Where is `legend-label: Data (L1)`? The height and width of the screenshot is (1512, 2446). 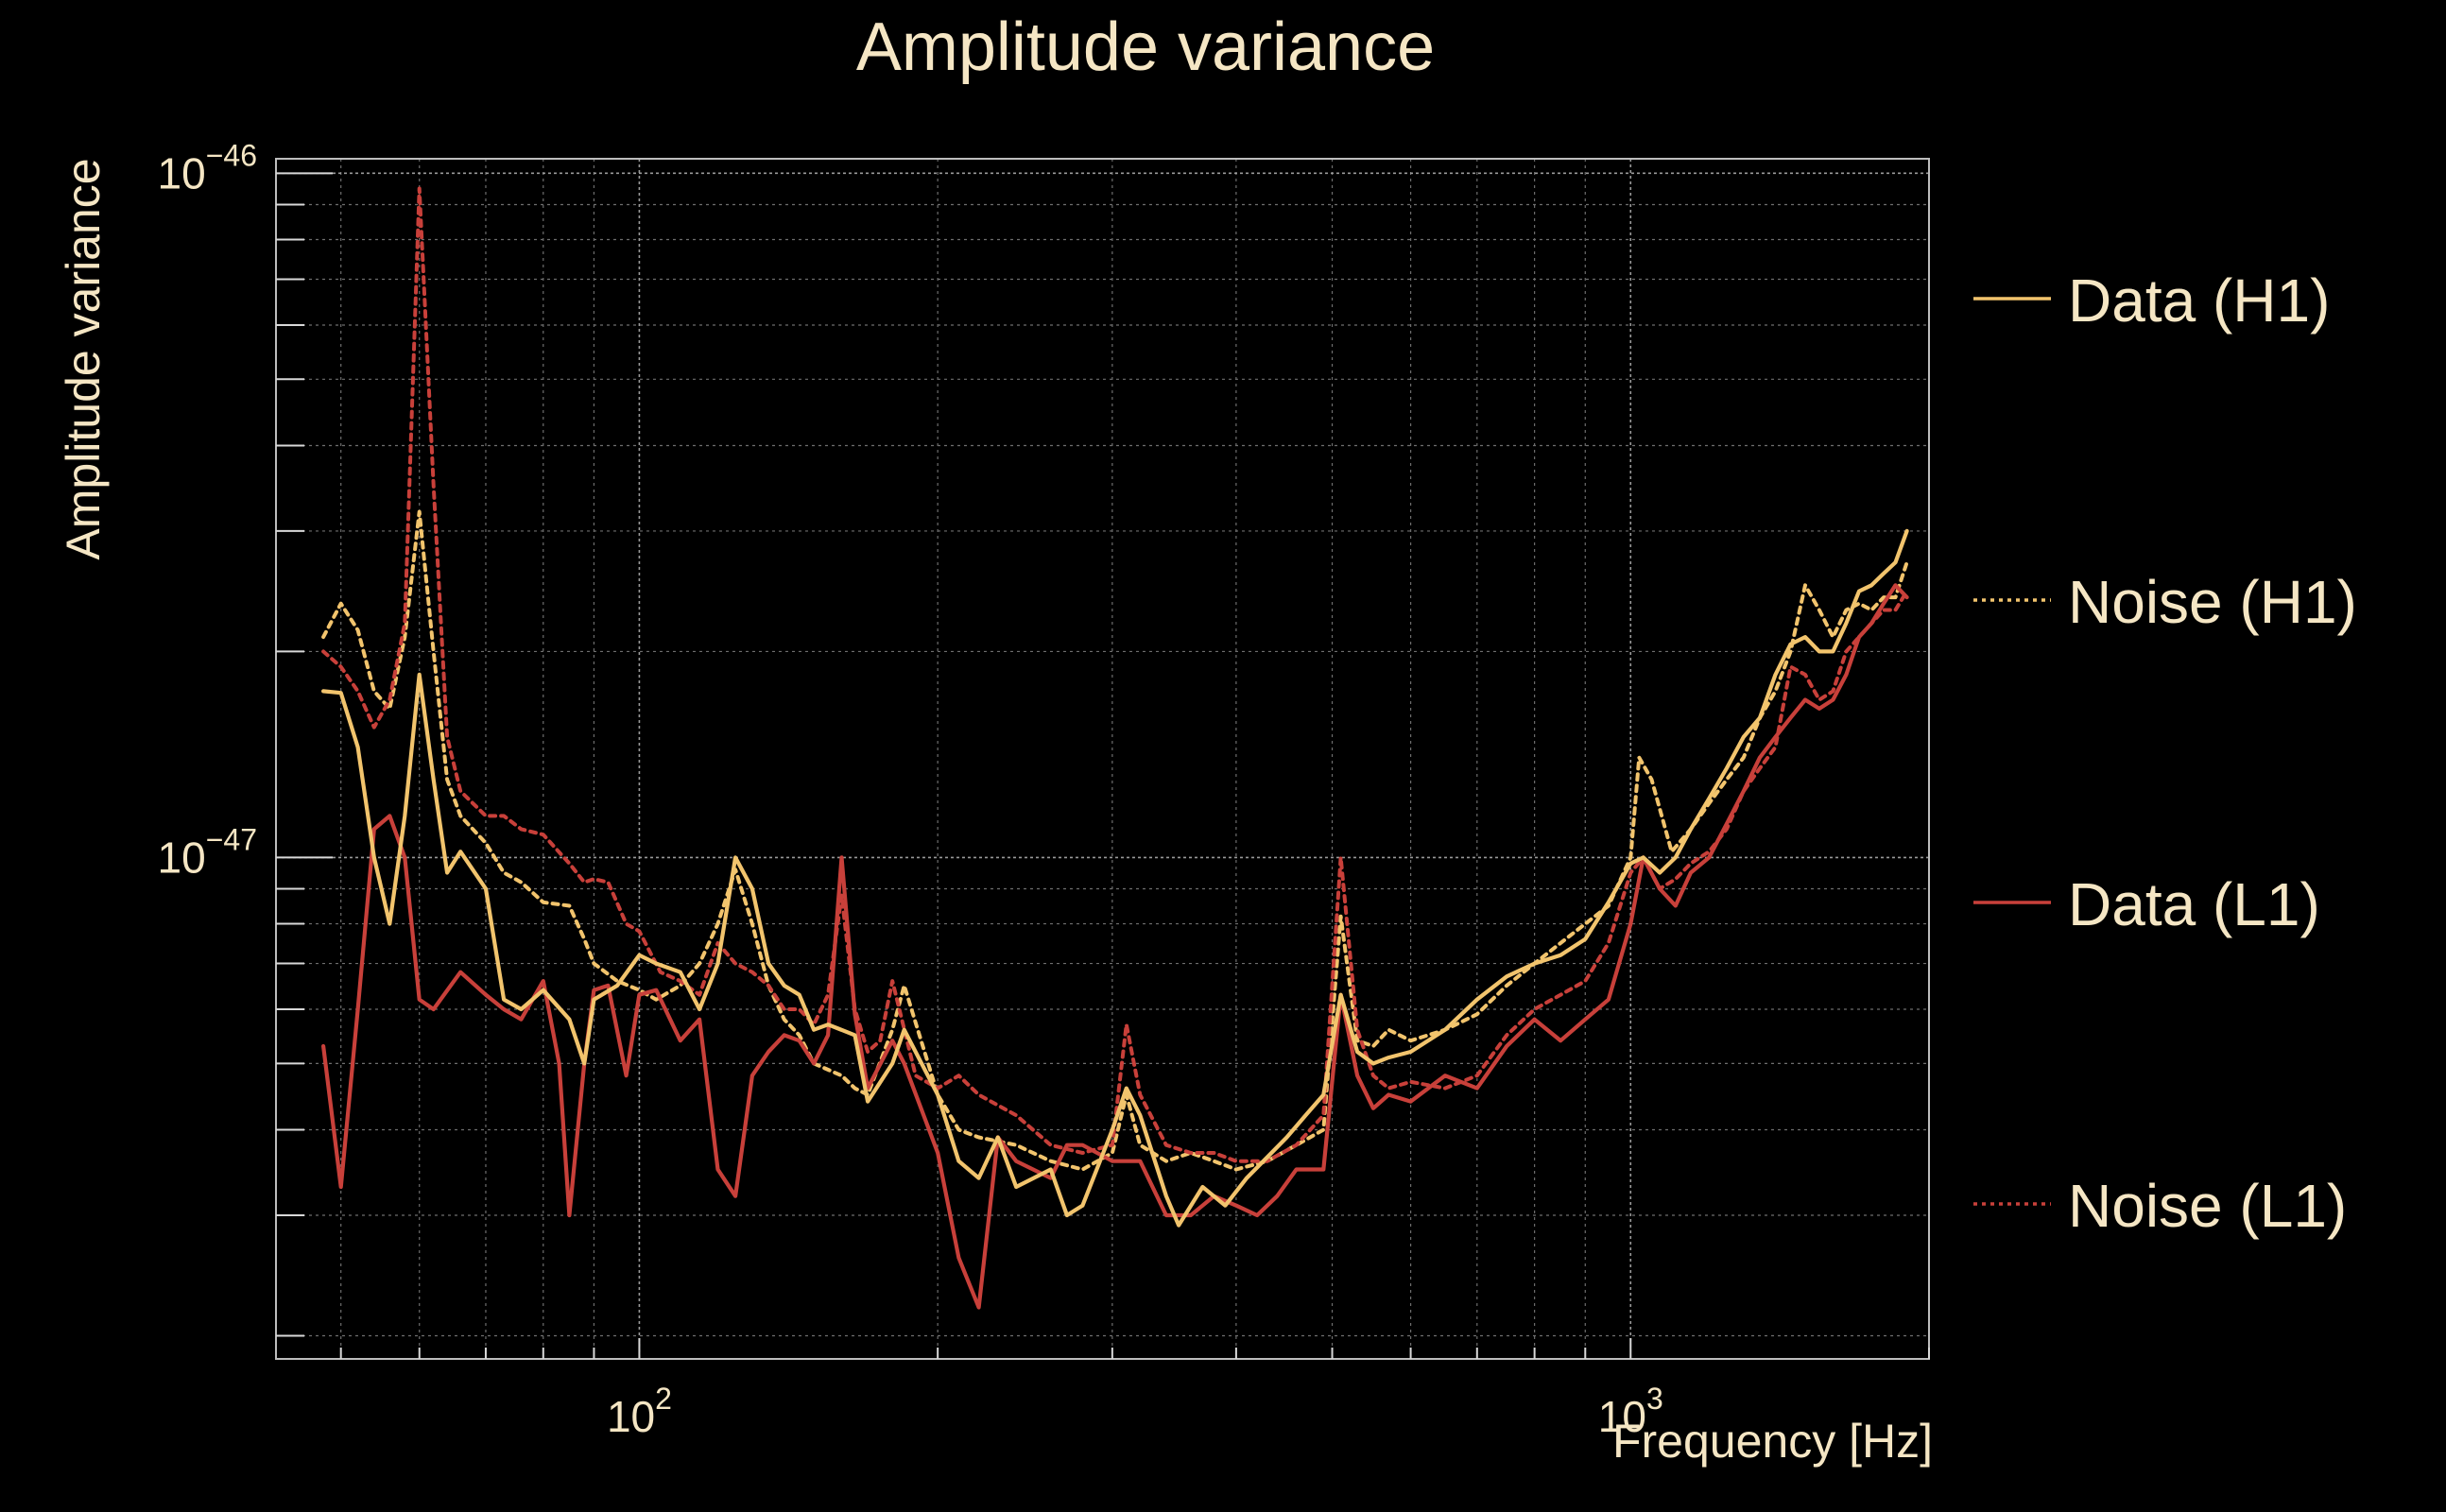
legend-label: Data (L1) is located at coordinates (2194, 904).